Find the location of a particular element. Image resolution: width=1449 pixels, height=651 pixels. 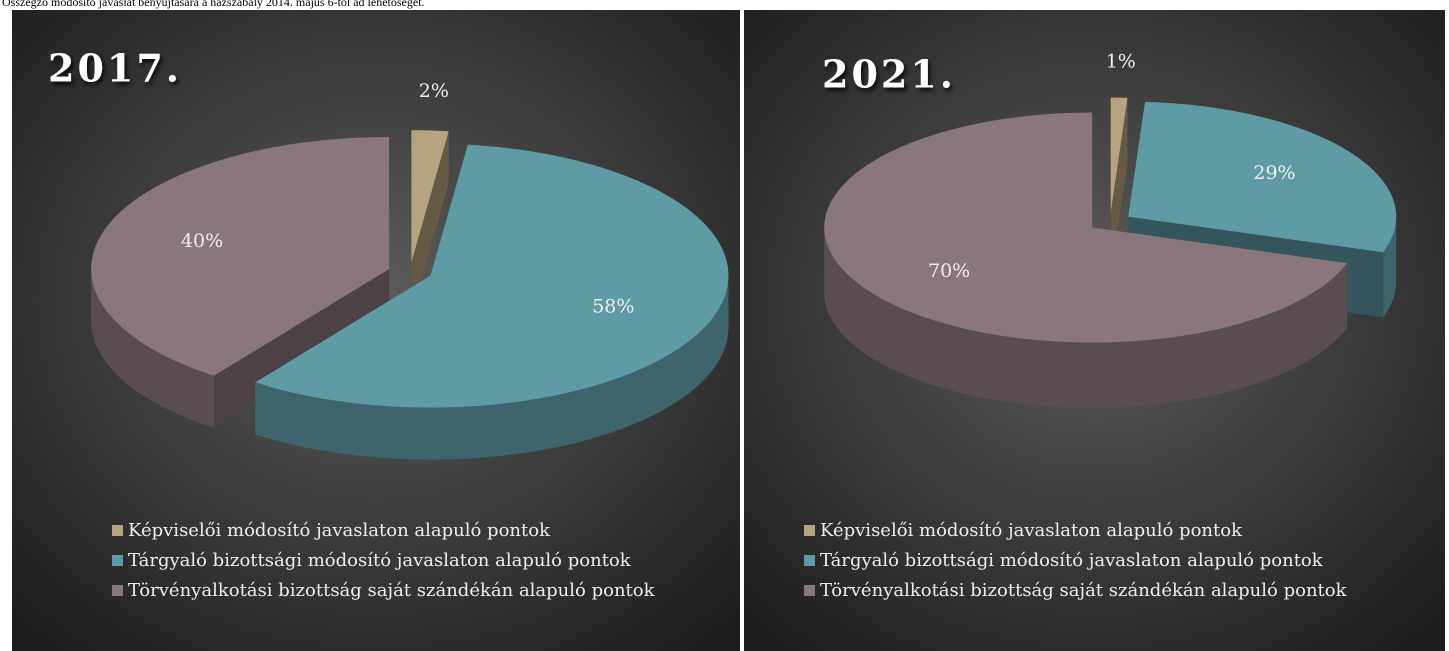

slice-edge is located at coordinates (430, 223).